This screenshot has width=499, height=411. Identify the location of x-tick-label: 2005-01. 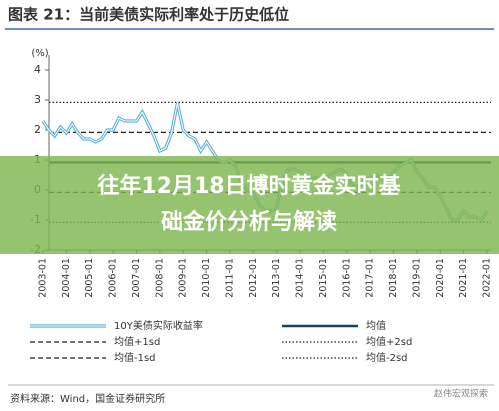
(89, 278).